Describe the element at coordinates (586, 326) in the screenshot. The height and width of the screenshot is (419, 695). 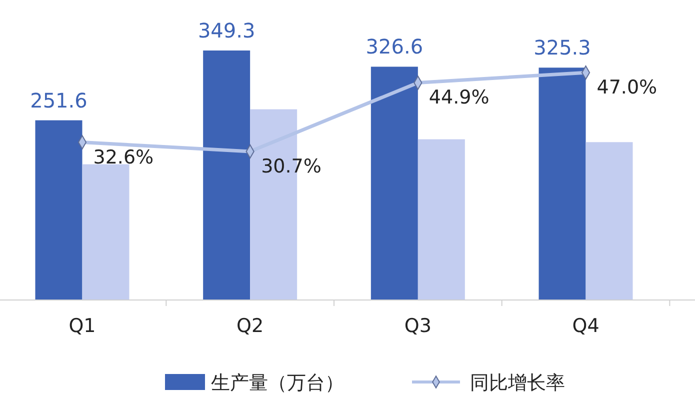
I see `x-tick-label: Q4` at that location.